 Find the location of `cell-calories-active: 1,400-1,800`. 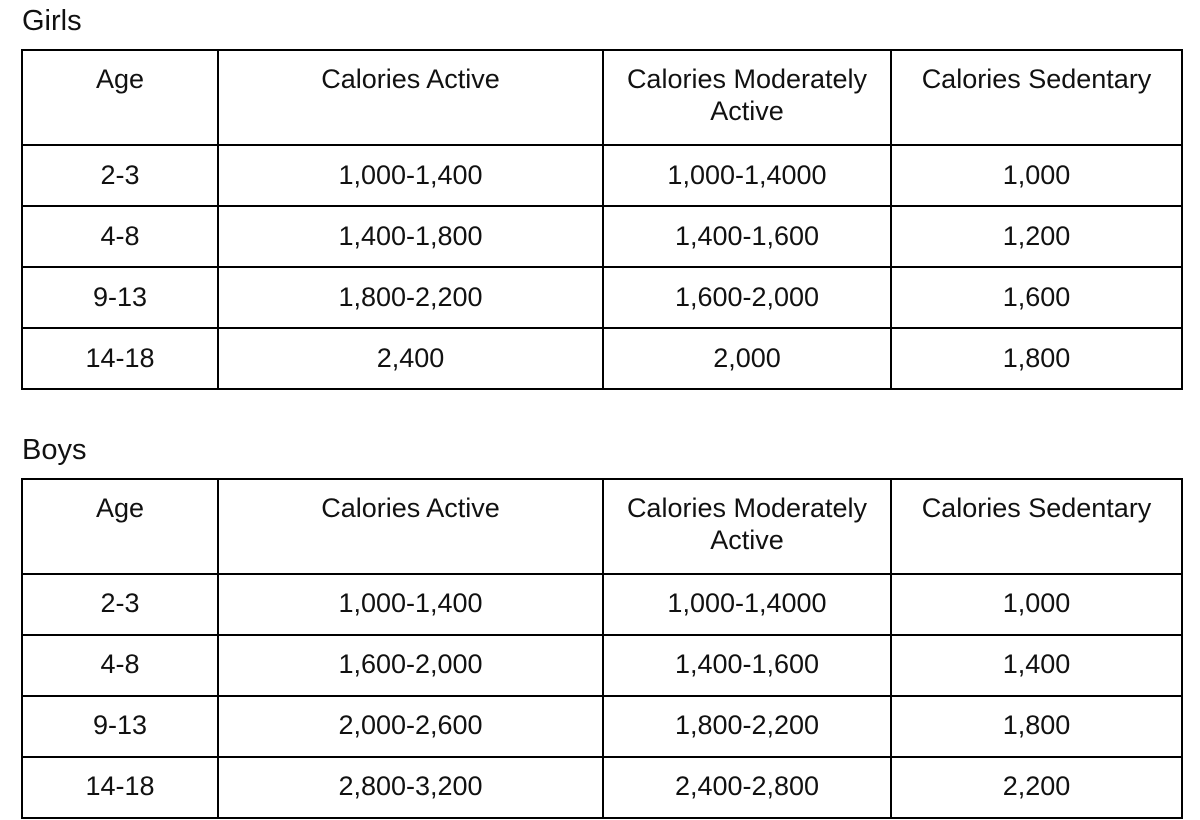

cell-calories-active: 1,400-1,800 is located at coordinates (410, 236).